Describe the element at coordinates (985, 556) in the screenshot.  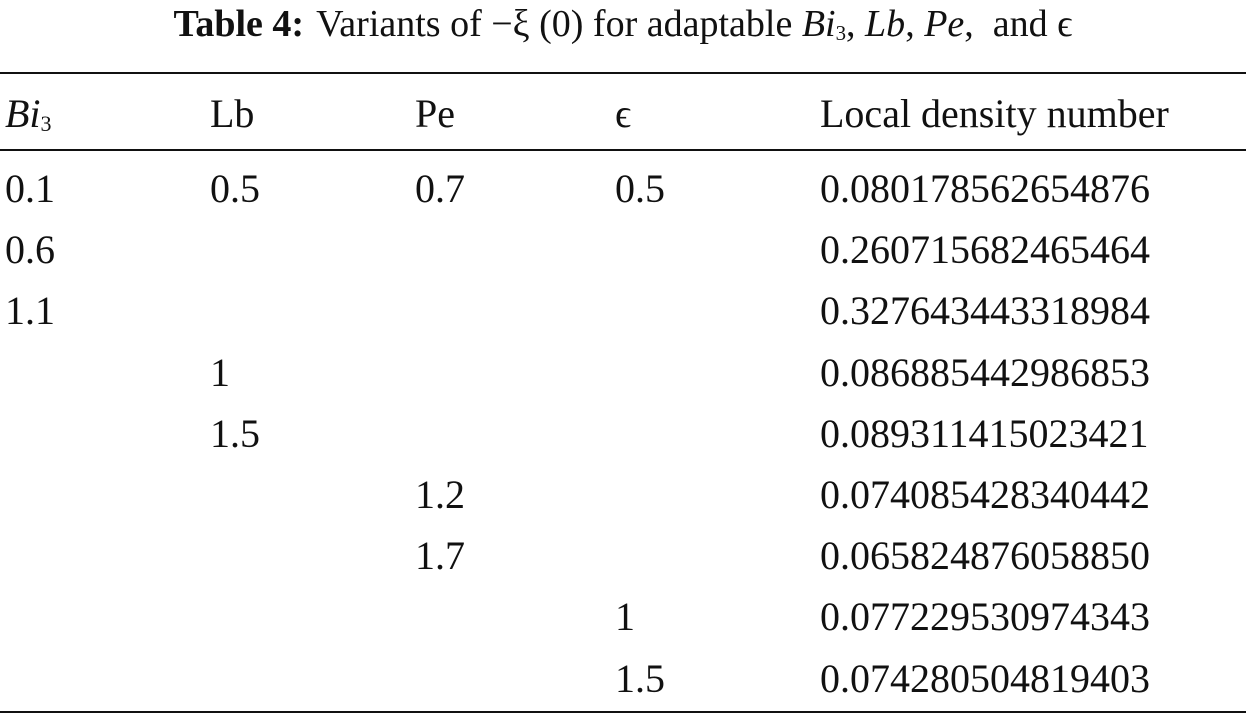
I see `table-cell: 0.065824876058850` at that location.